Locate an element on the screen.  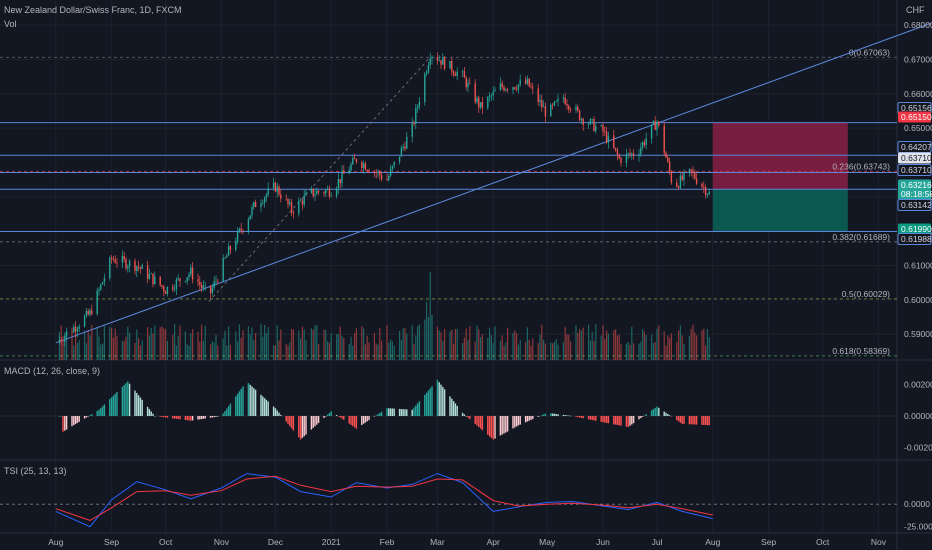
time-axis-label: Sep is located at coordinates (768, 542).